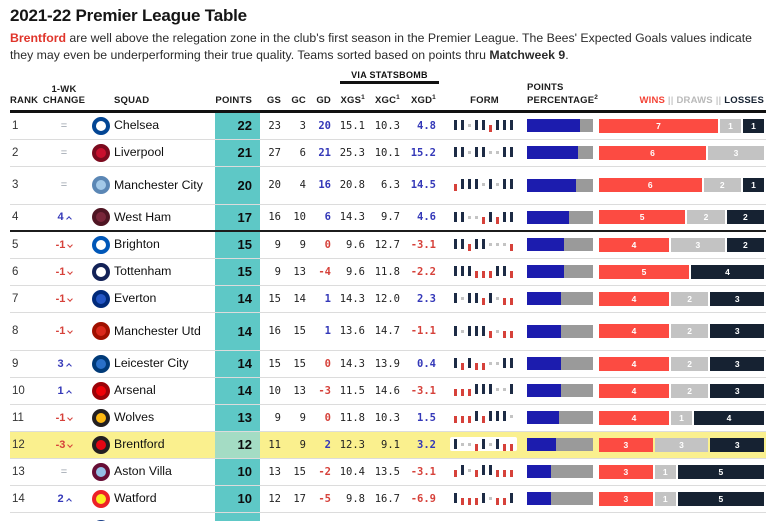  What do you see at coordinates (355, 244) in the screenshot?
I see `xgs-value: 9.6` at bounding box center [355, 244].